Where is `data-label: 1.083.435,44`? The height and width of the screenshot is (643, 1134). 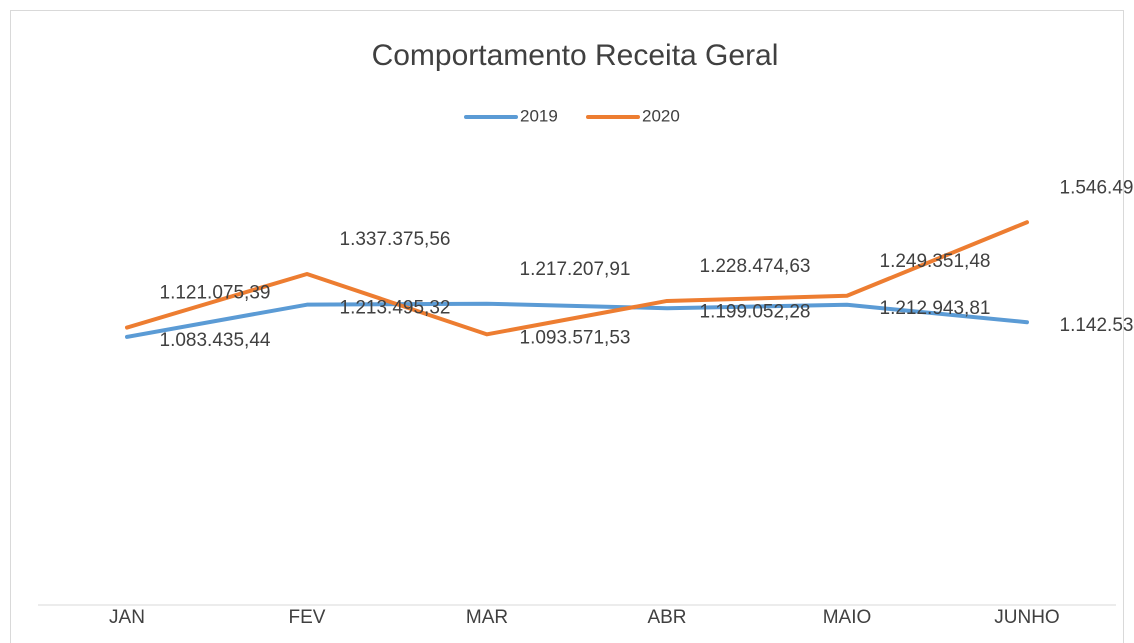 data-label: 1.083.435,44 is located at coordinates (215, 340).